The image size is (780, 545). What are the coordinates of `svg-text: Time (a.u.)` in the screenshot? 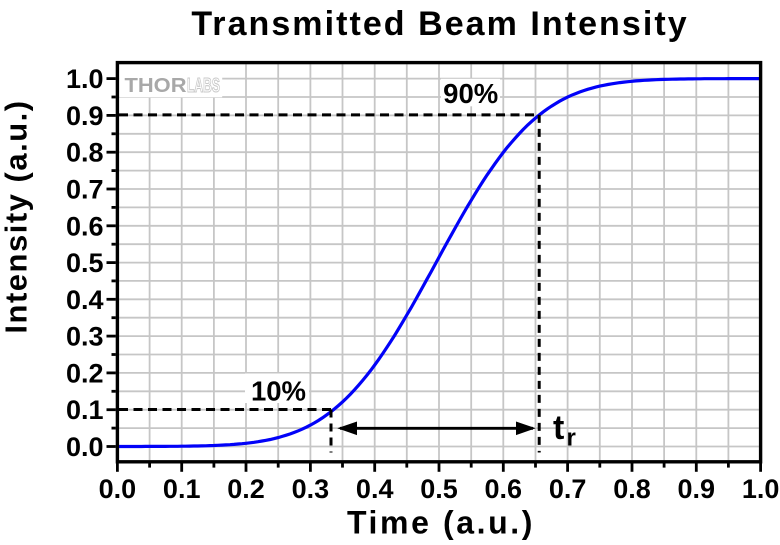 It's located at (441, 522).